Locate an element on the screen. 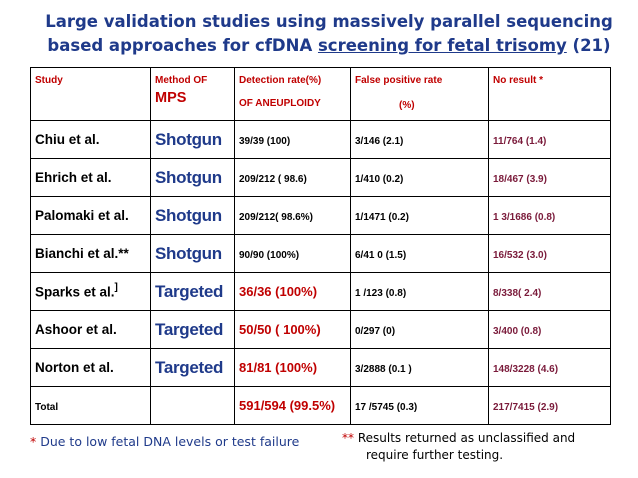 The image size is (638, 478). cell-no-result: 3/400 (0.8) is located at coordinates (549, 329).